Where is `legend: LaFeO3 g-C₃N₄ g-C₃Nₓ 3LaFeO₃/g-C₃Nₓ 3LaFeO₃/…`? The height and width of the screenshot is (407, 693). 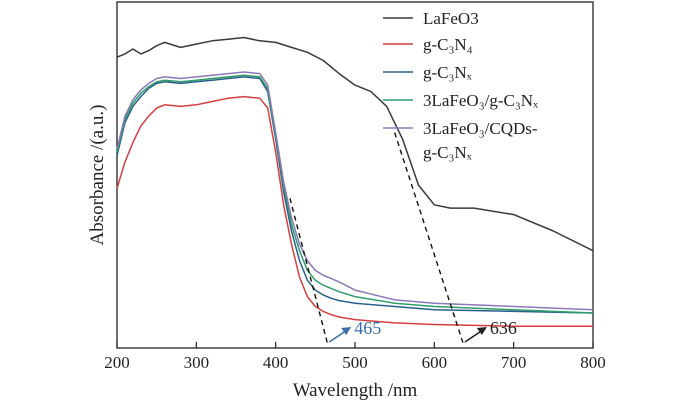
legend: LaFeO3 g-C₃N₄ g-C₃Nₓ 3LaFeO₃/g-C₃Nₓ 3LaFeO₃/… is located at coordinates (460, 85).